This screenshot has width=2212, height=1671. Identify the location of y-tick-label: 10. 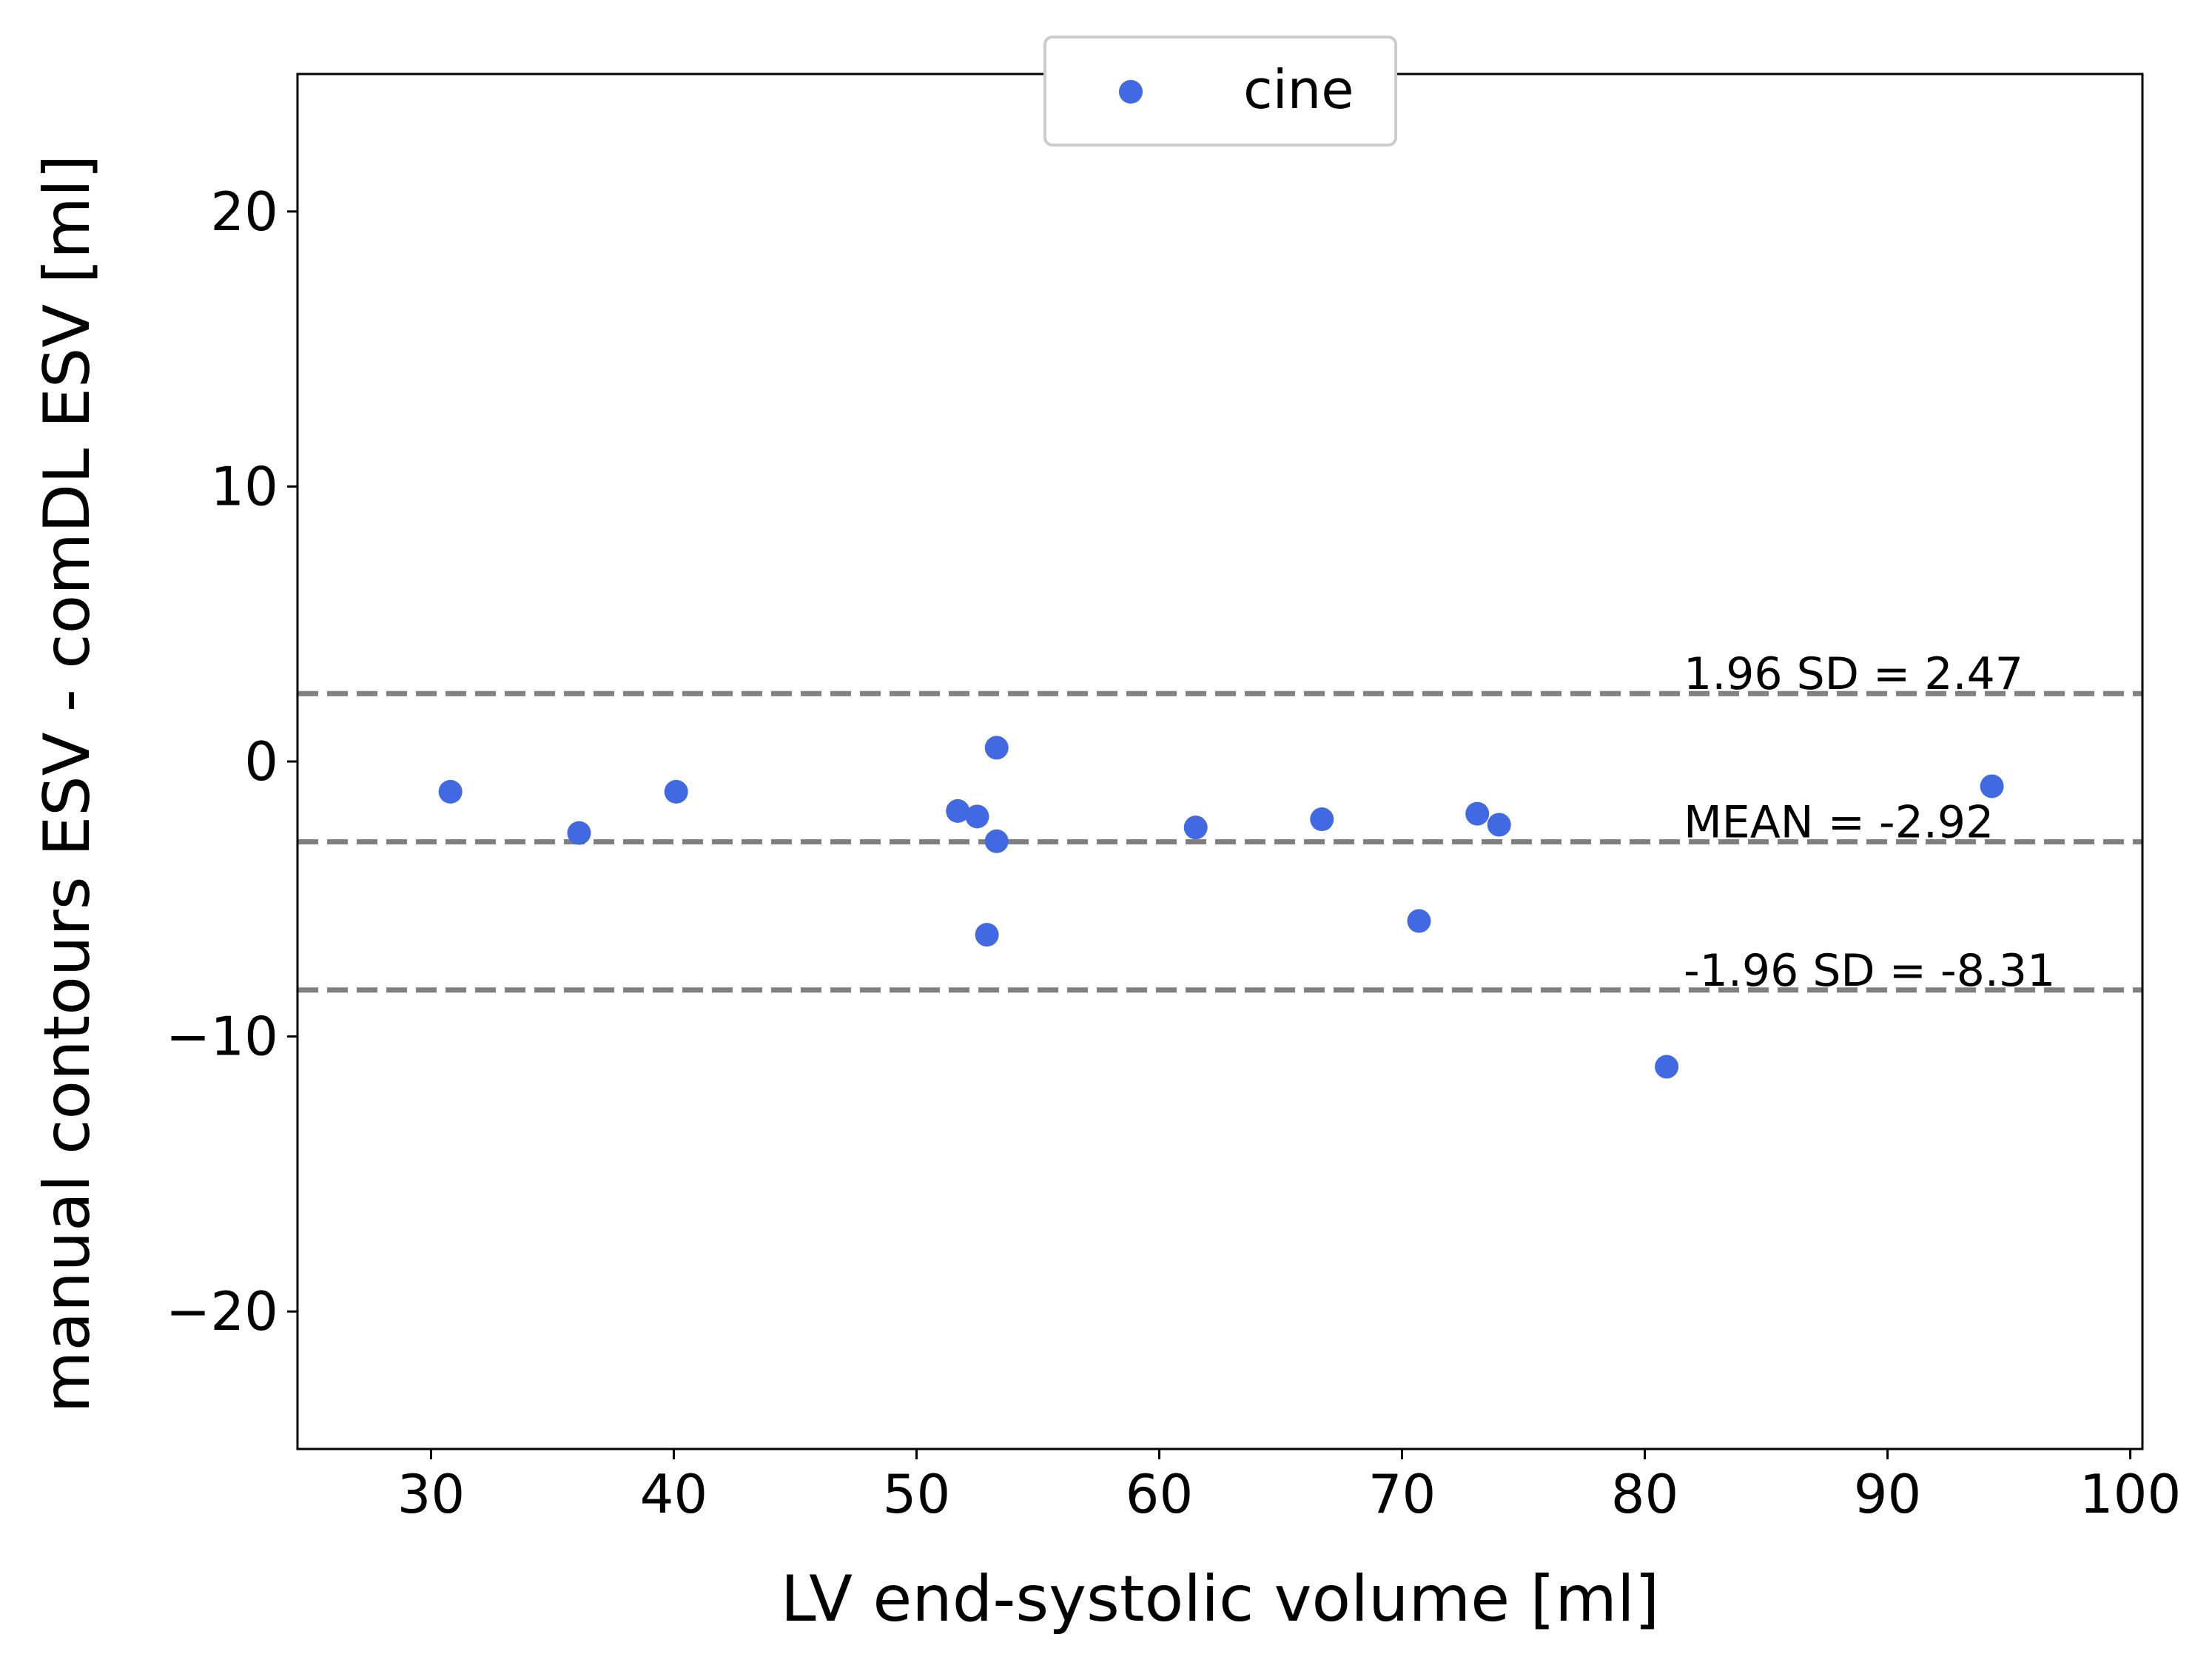
(244, 486).